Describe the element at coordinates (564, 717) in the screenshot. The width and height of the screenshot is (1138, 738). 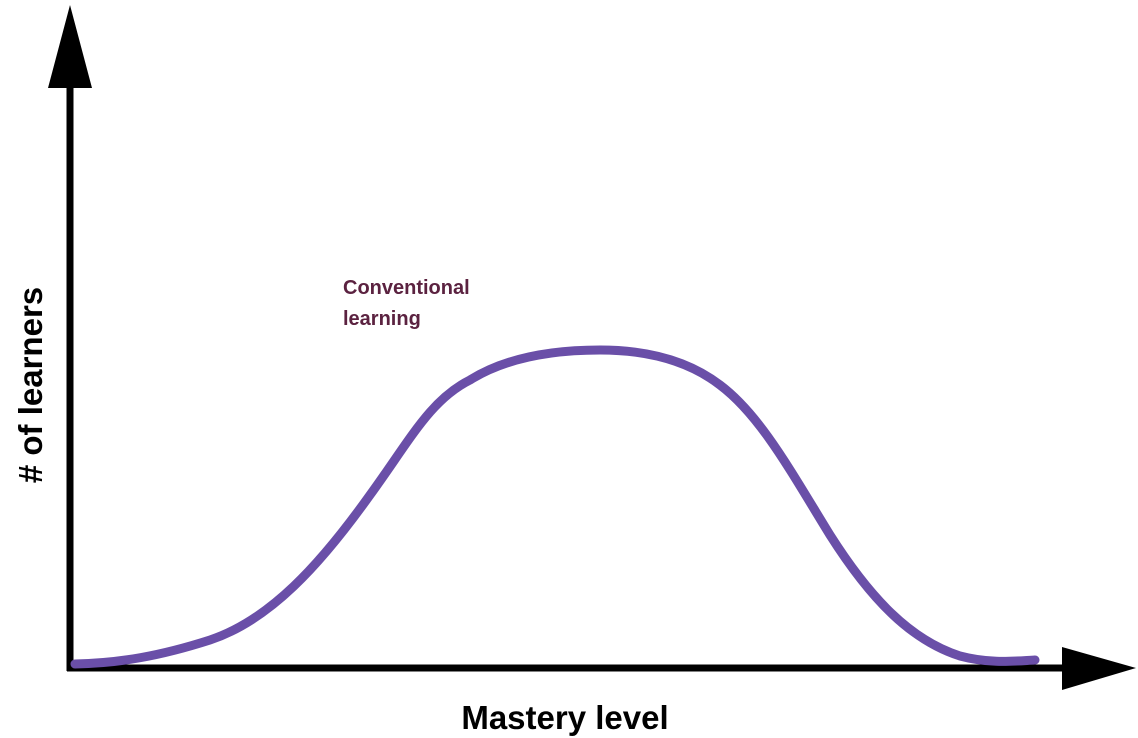
I see `x-axis-label: Mastery level` at that location.